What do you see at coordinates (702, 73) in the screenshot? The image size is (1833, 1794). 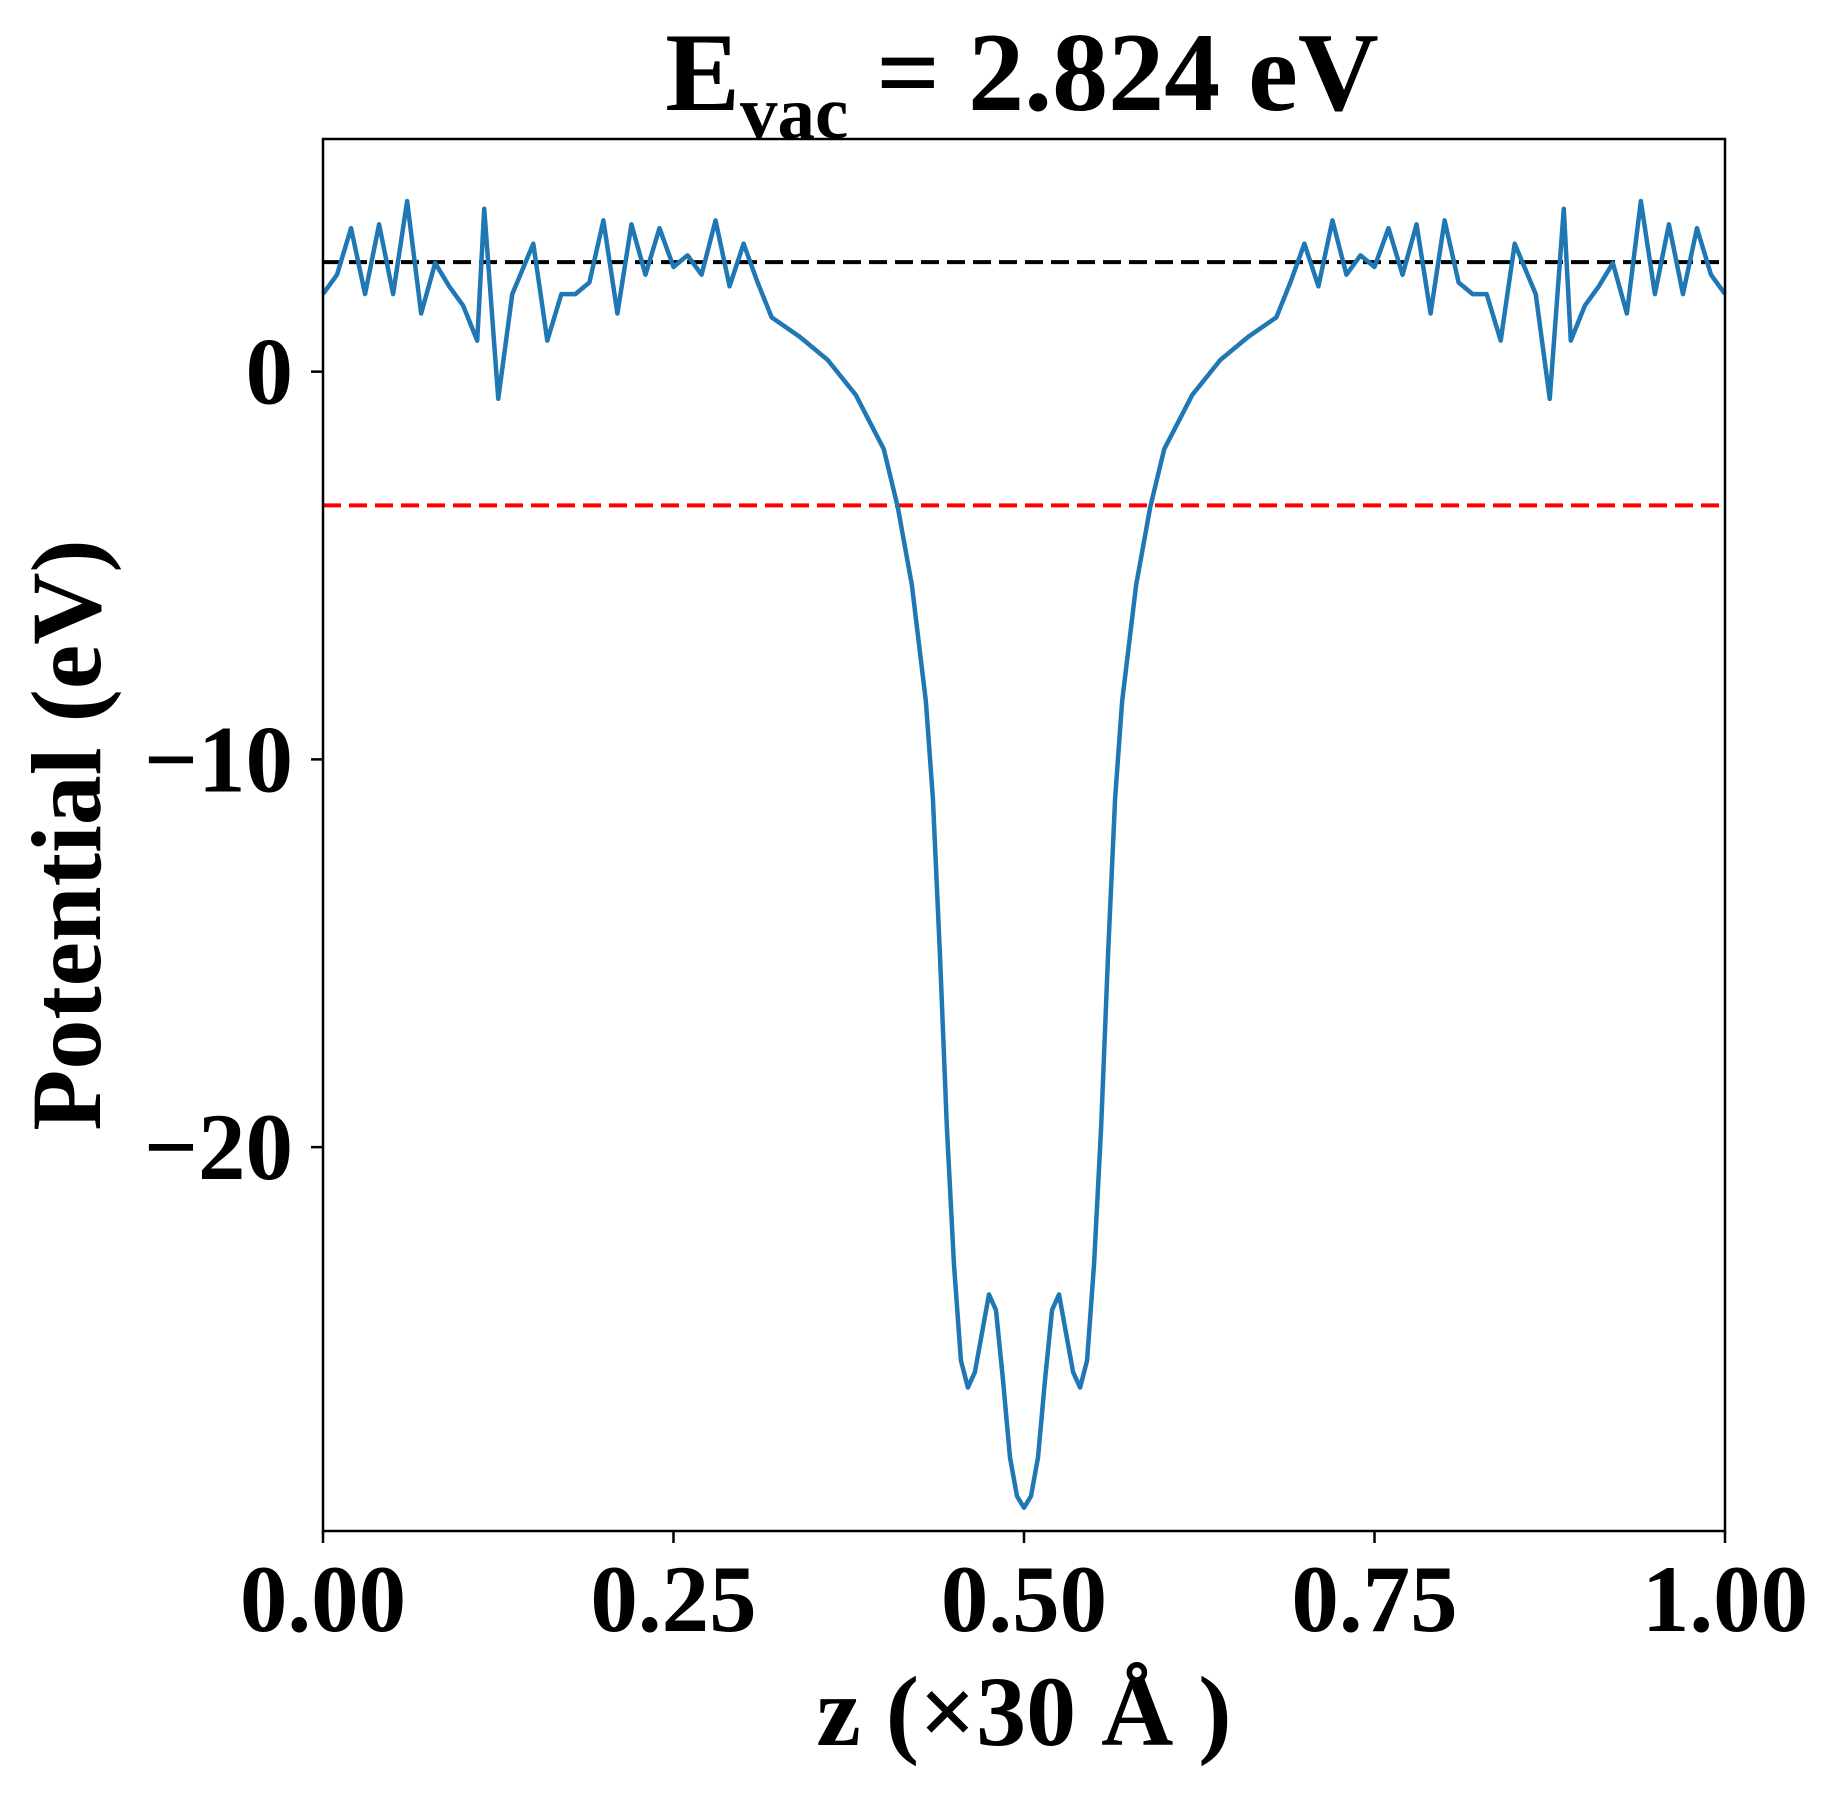 I see `title-main: E` at bounding box center [702, 73].